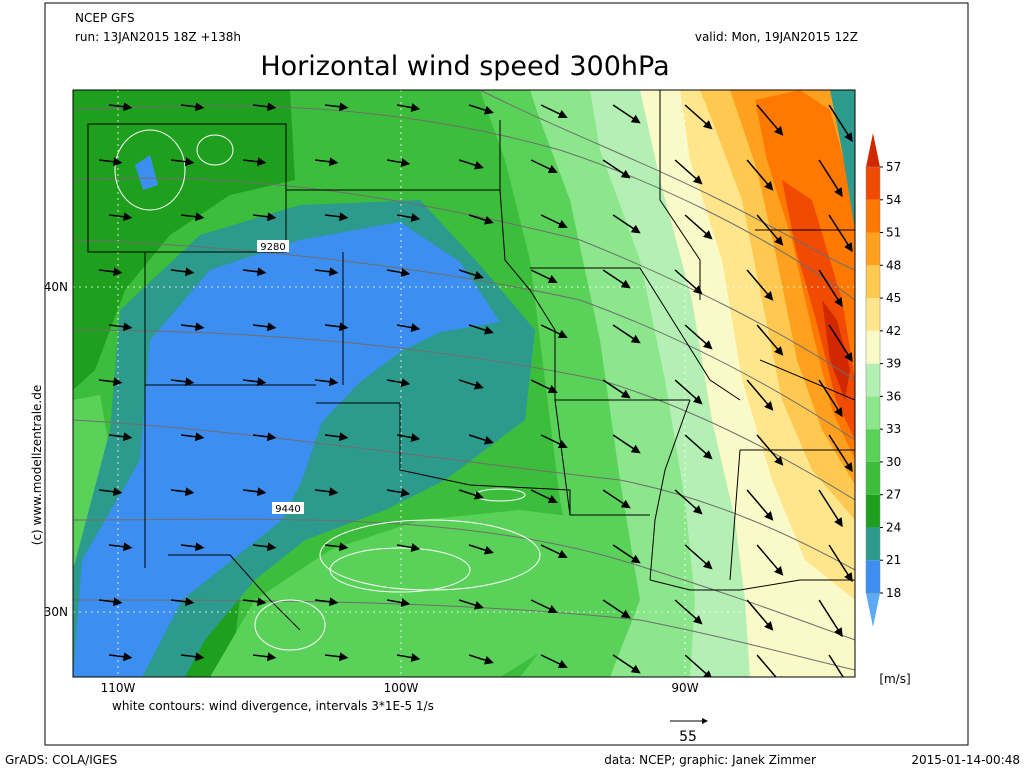 The image size is (1024, 772). What do you see at coordinates (688, 737) in the screenshot?
I see `reference-vector-label: 55` at bounding box center [688, 737].